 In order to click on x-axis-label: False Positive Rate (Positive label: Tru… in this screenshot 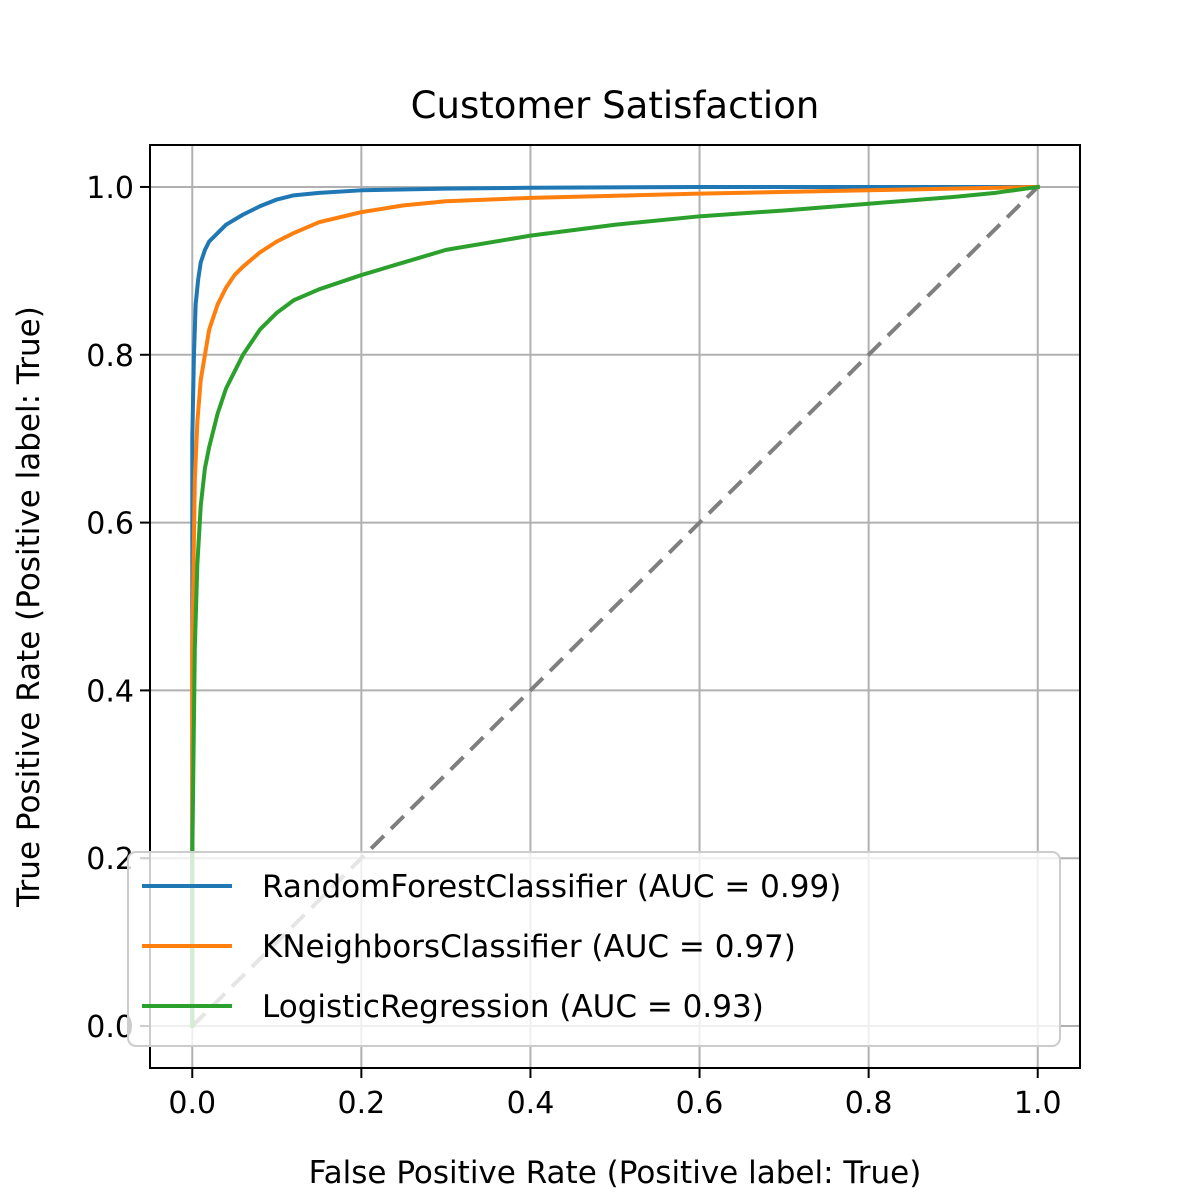, I will do `click(615, 1173)`.